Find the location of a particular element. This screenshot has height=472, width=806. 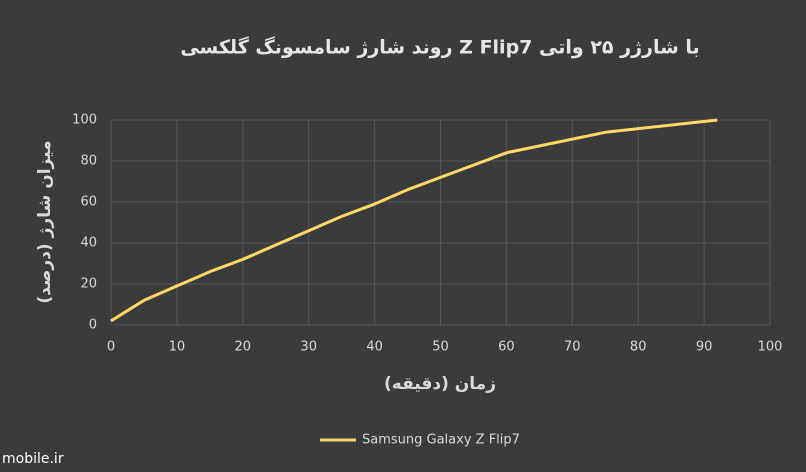

x-tick-label: 10 is located at coordinates (177, 347).